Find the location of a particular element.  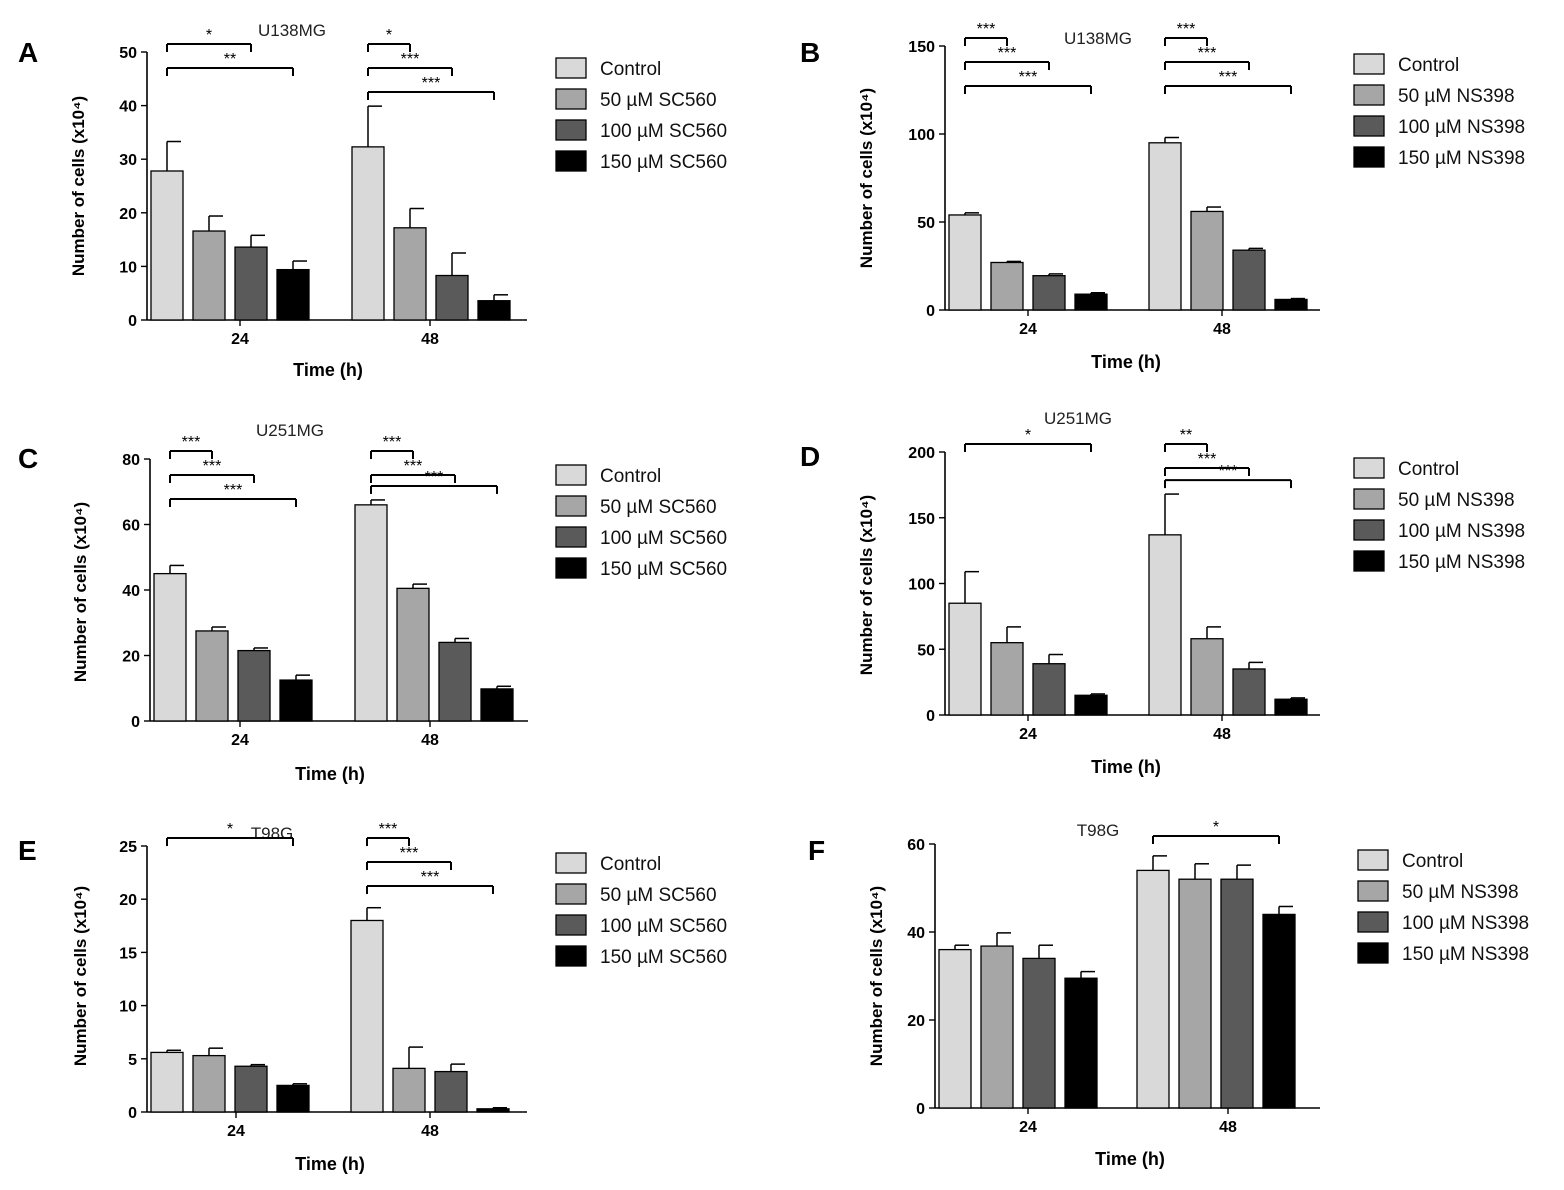

y-tick-label: 150 is located at coordinates (921, 519).